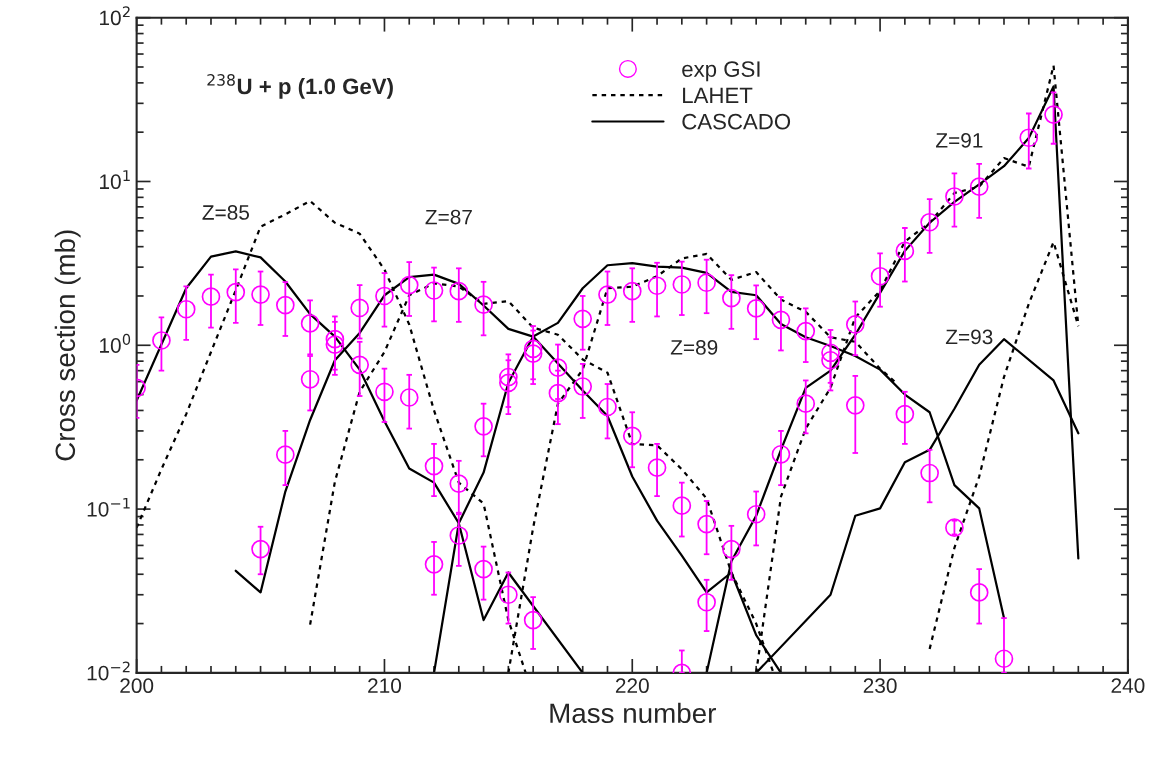  Describe the element at coordinates (115, 343) in the screenshot. I see `y-tick-label: 10$^{0}$` at that location.